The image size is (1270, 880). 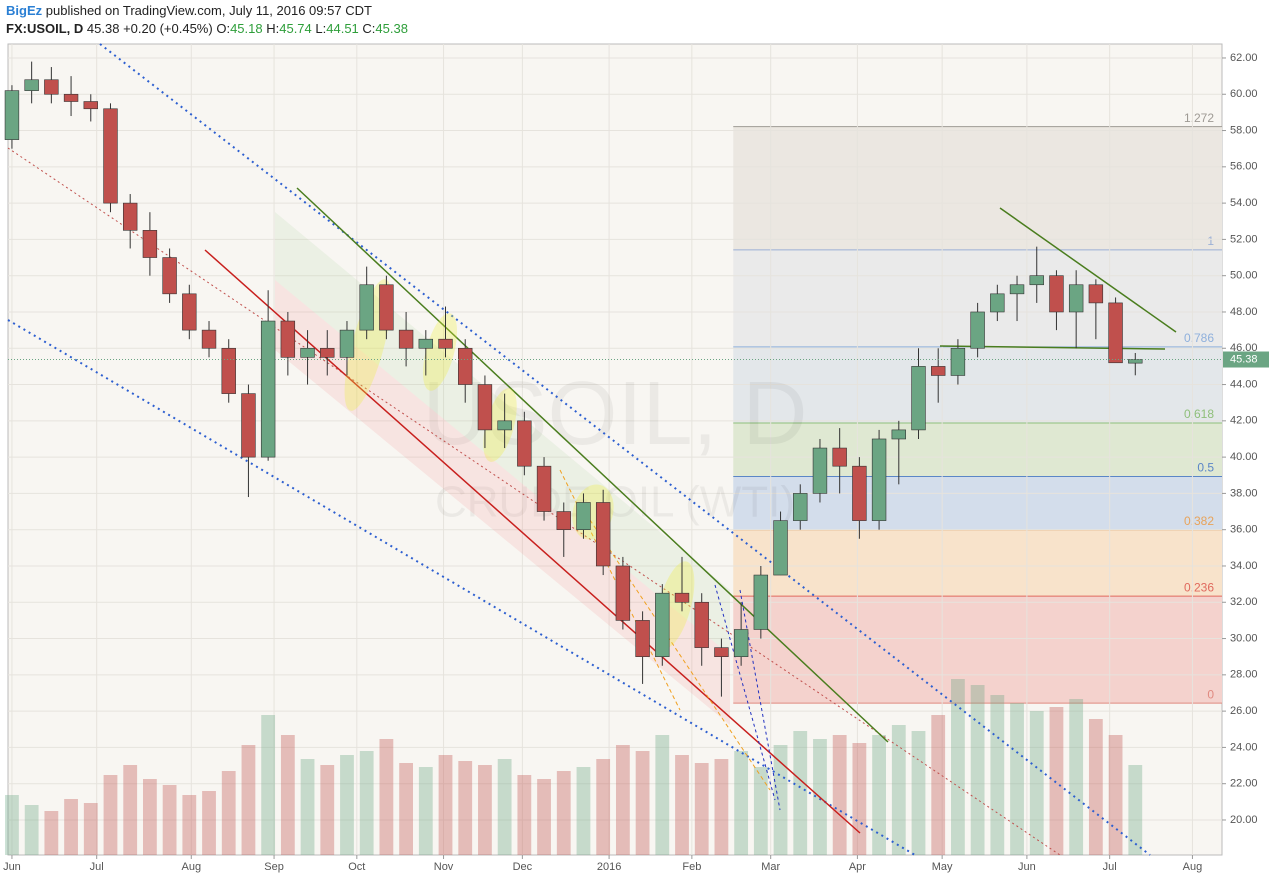 I want to click on high: 45.74, so click(x=295, y=28).